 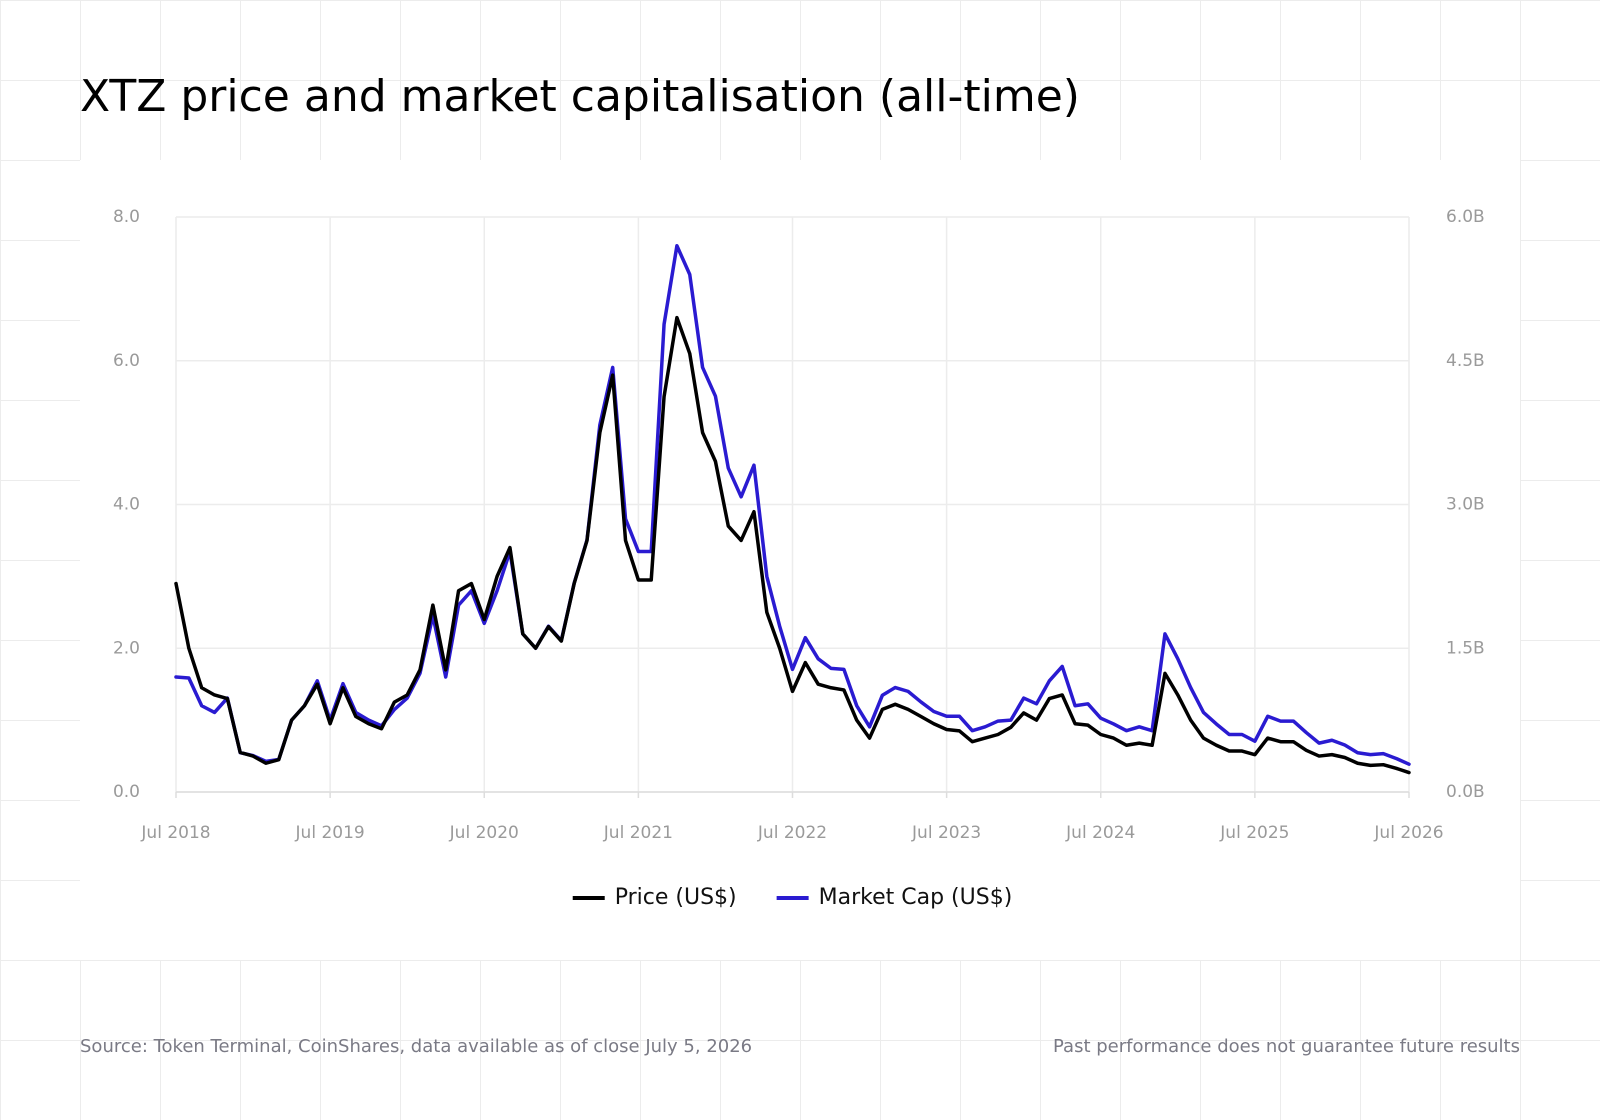 What do you see at coordinates (1465, 505) in the screenshot?
I see `y2-tick-label: 3.0B` at bounding box center [1465, 505].